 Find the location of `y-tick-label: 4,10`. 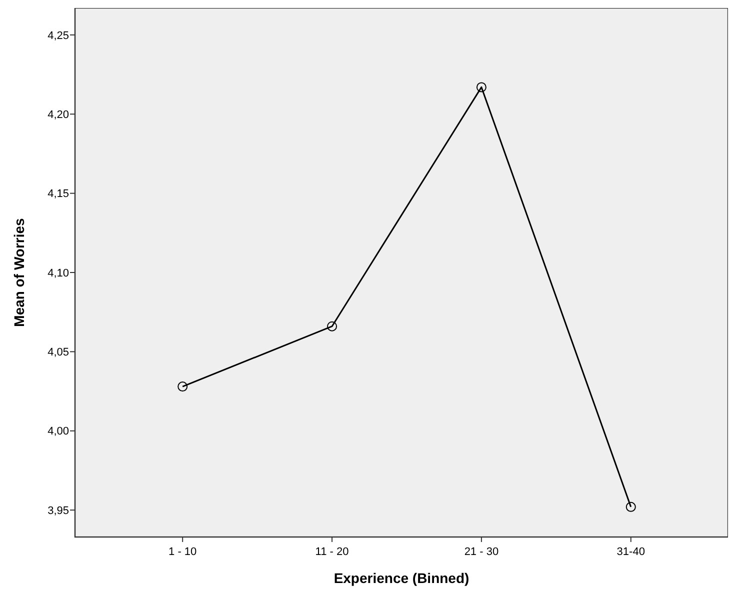

y-tick-label: 4,10 is located at coordinates (58, 273).